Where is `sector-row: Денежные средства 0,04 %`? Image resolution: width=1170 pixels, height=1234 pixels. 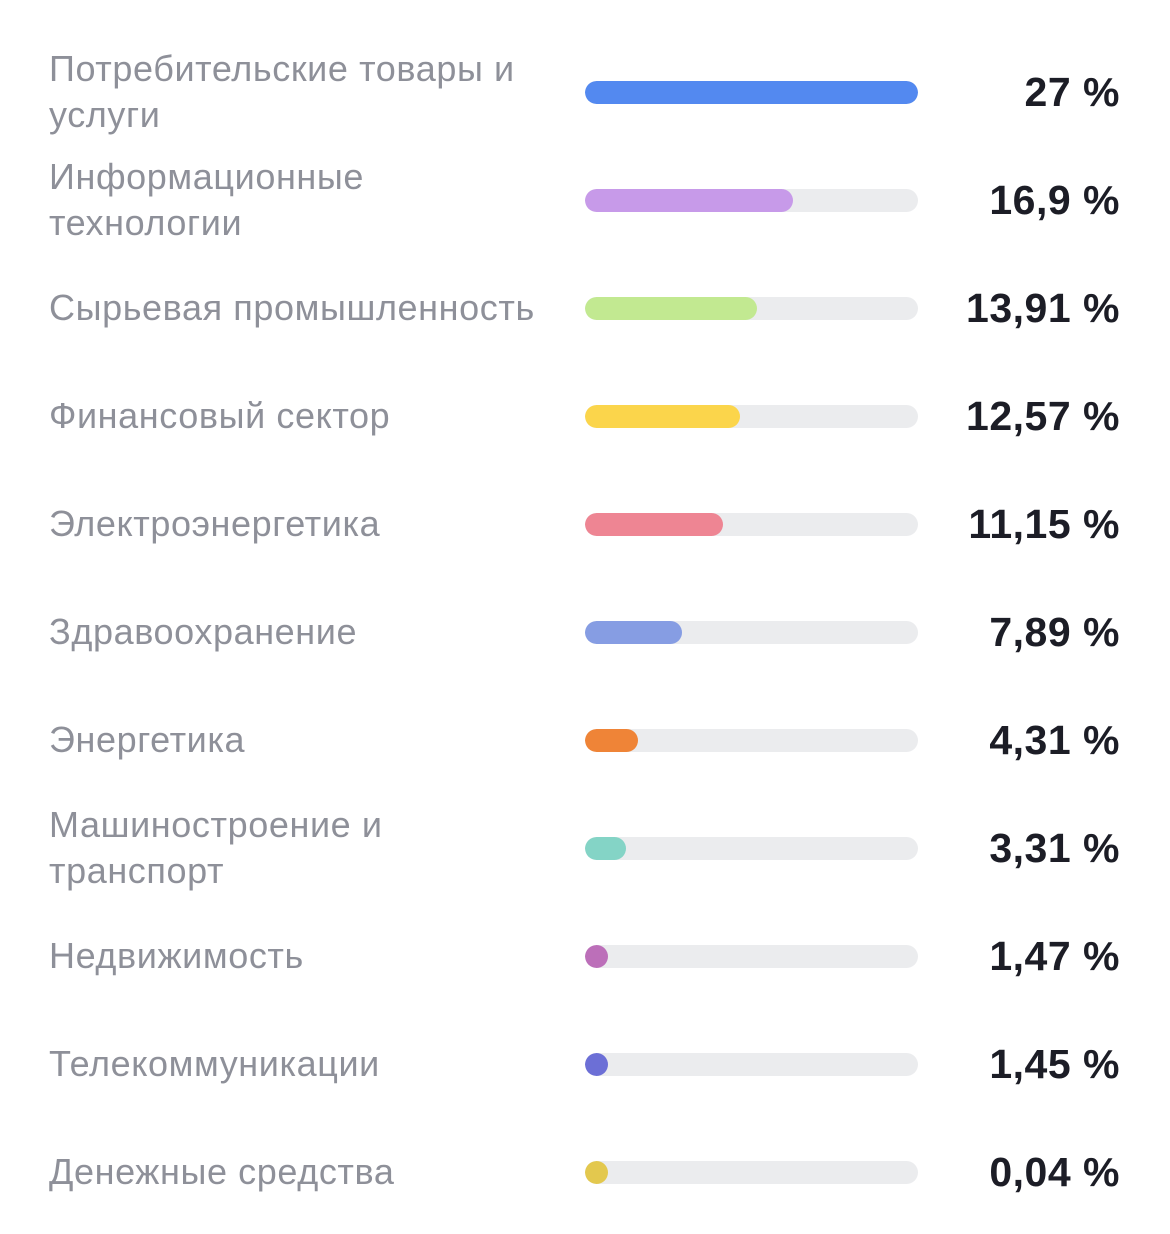 sector-row: Денежные средства 0,04 % is located at coordinates (585, 1172).